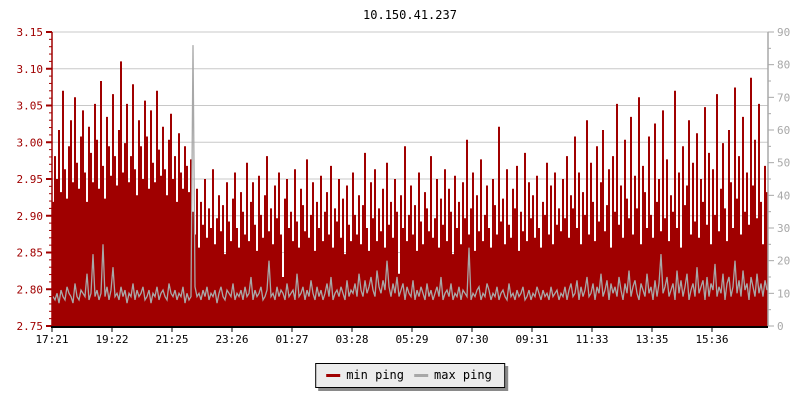 The height and width of the screenshot is (400, 800). Describe the element at coordinates (30, 106) in the screenshot. I see `left-axis-tick-label: 3.05` at that location.